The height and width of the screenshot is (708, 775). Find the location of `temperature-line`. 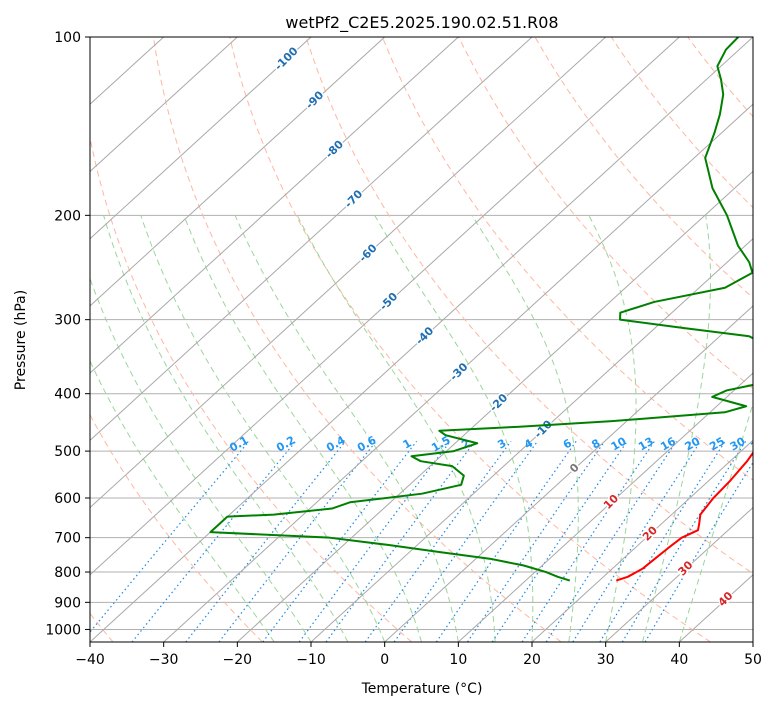

temperature-line is located at coordinates (684, 516).